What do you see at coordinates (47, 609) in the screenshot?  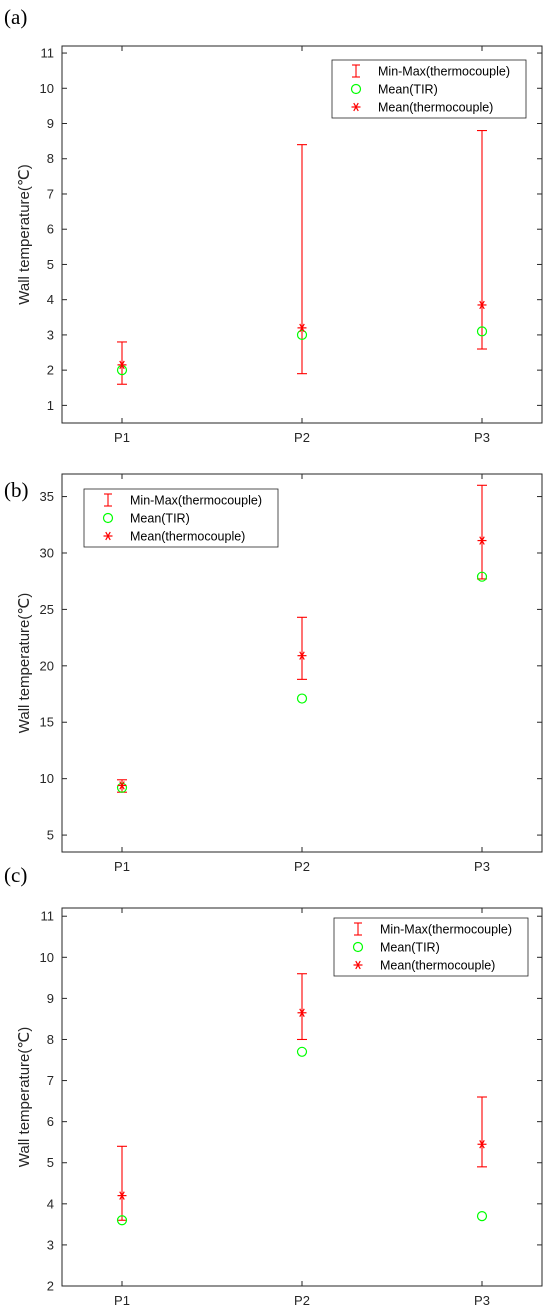 I see `y-tick-label: 25` at bounding box center [47, 609].